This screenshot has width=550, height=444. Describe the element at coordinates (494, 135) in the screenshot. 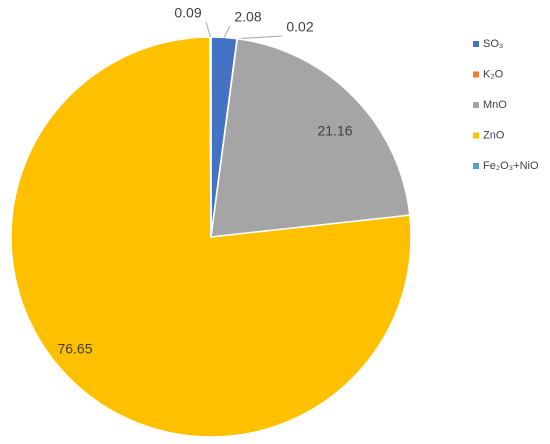

I see `legend-label: ZnO` at that location.